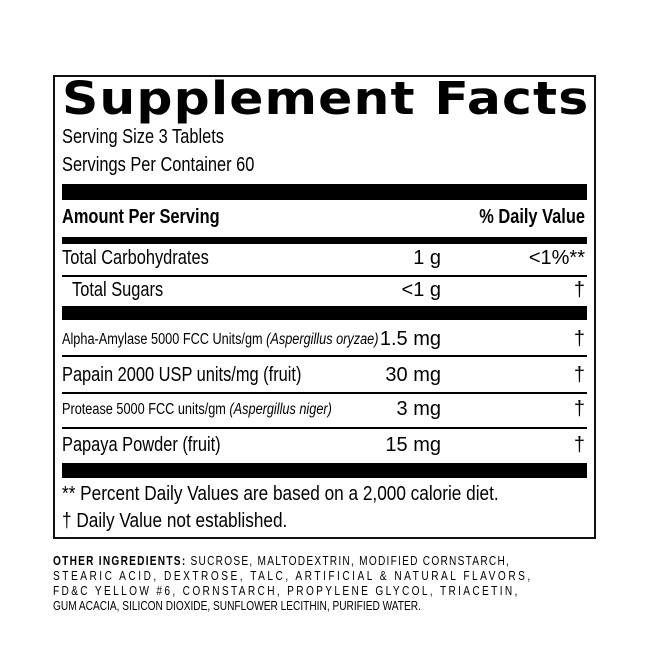 The width and height of the screenshot is (650, 650). I want to click on row-name: Papain 2000 USP units/mg (fruit), so click(182, 375).